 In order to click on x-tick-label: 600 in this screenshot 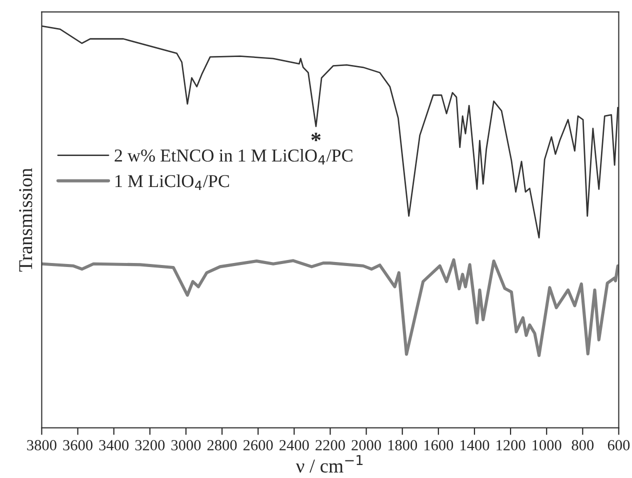, I will do `click(619, 445)`.